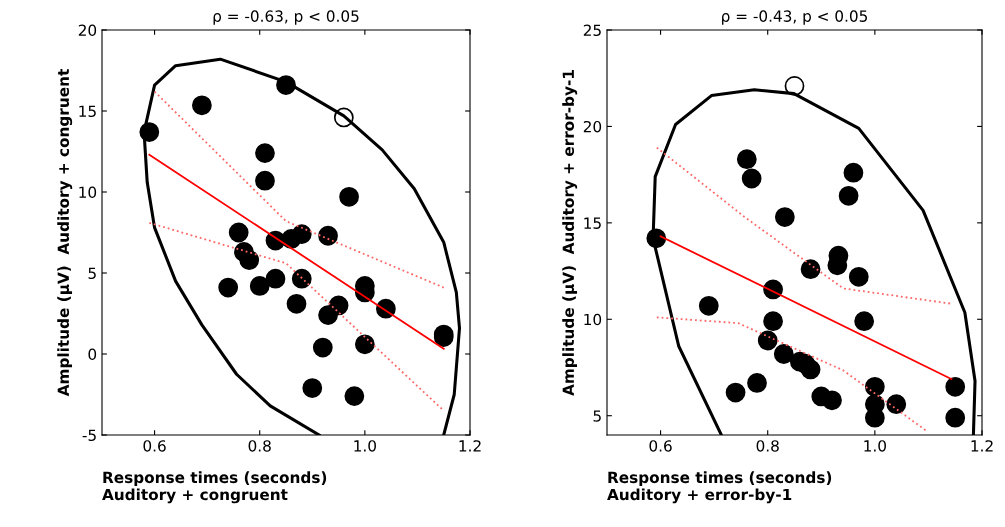  What do you see at coordinates (286, 17) in the screenshot?
I see `chart-title: ρ = -0.63, p < 0.05` at bounding box center [286, 17].